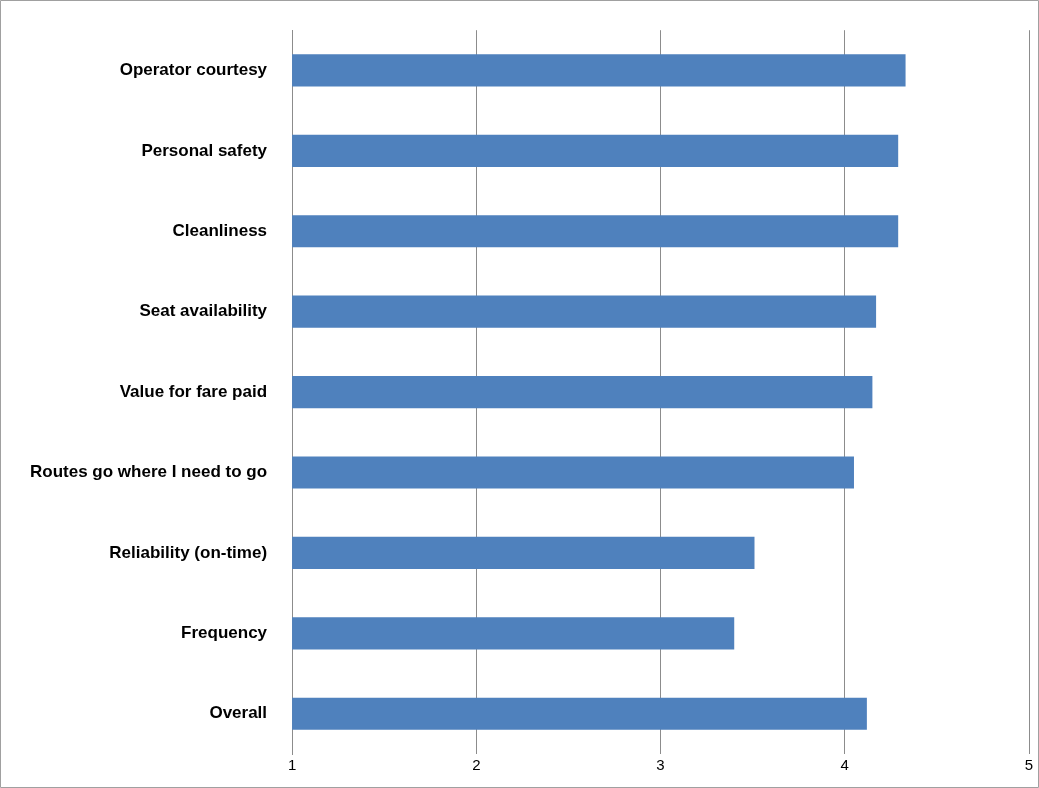 The width and height of the screenshot is (1039, 788). What do you see at coordinates (204, 150) in the screenshot?
I see `y-tick-label: Personal safety` at bounding box center [204, 150].